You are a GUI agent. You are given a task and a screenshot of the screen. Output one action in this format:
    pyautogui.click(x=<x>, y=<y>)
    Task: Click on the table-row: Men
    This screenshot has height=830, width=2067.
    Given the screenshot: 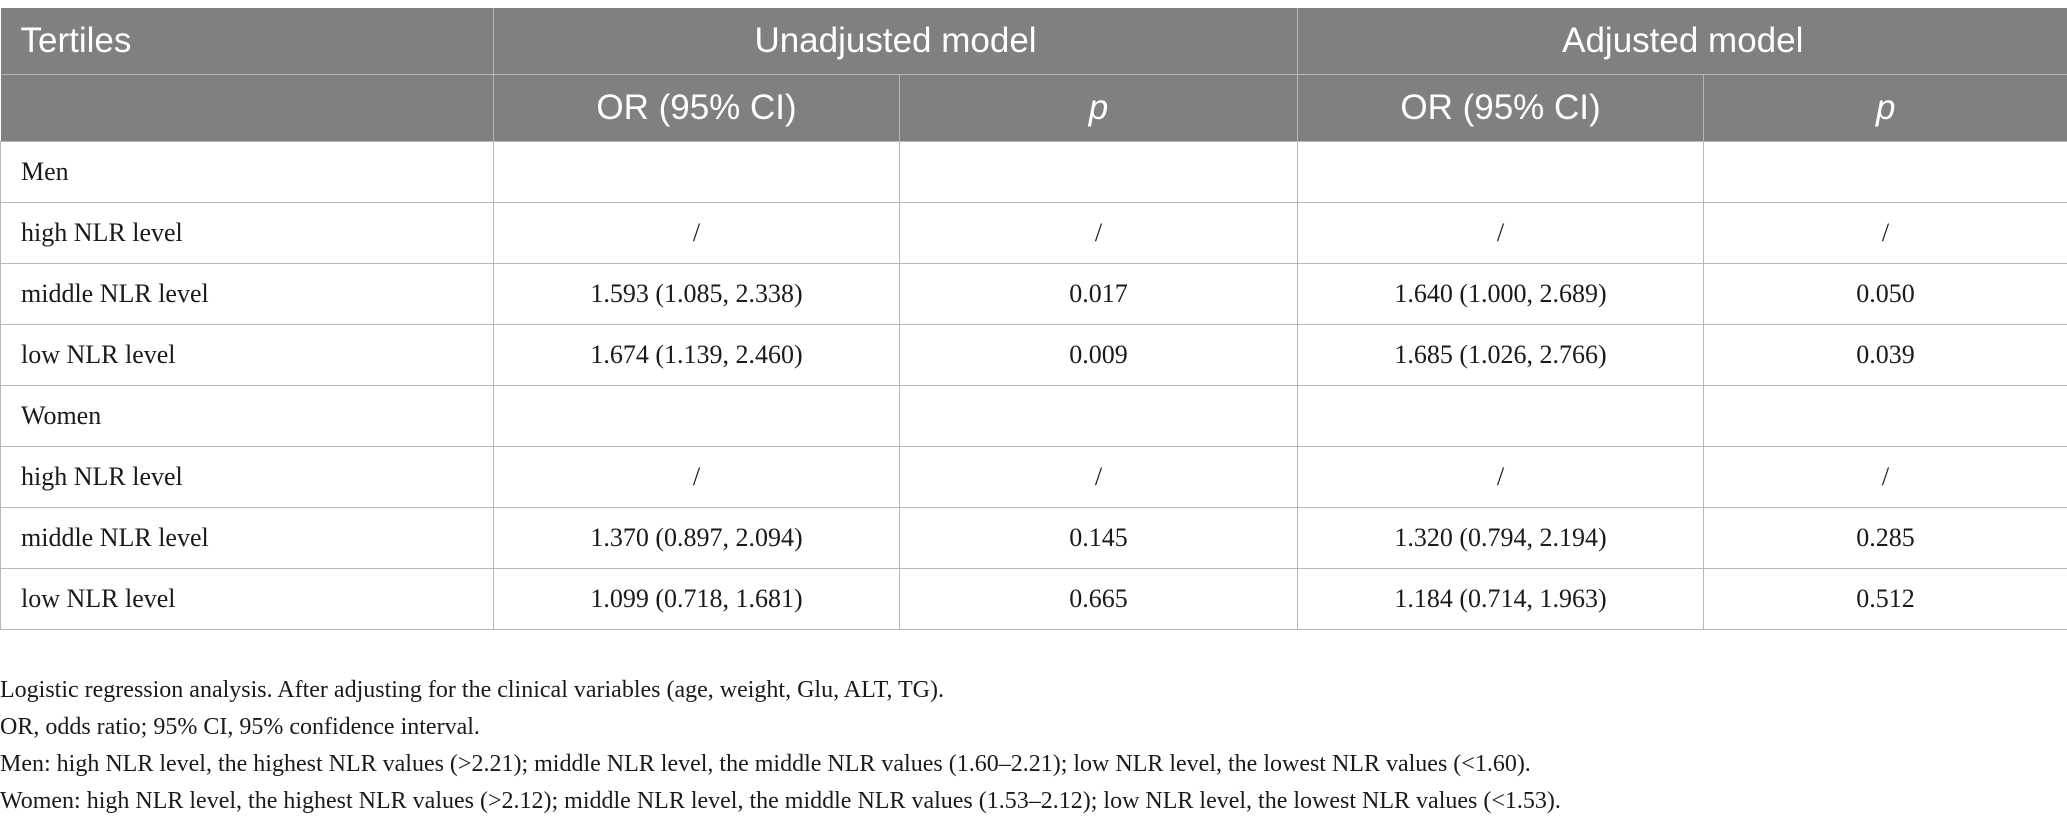 What is the action you would take?
    pyautogui.click(x=1033, y=172)
    